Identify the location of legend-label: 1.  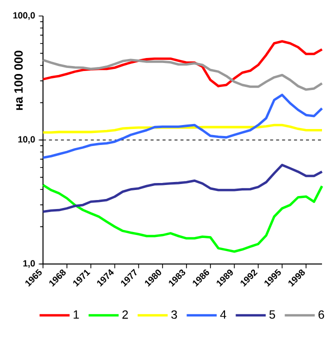
(76, 314).